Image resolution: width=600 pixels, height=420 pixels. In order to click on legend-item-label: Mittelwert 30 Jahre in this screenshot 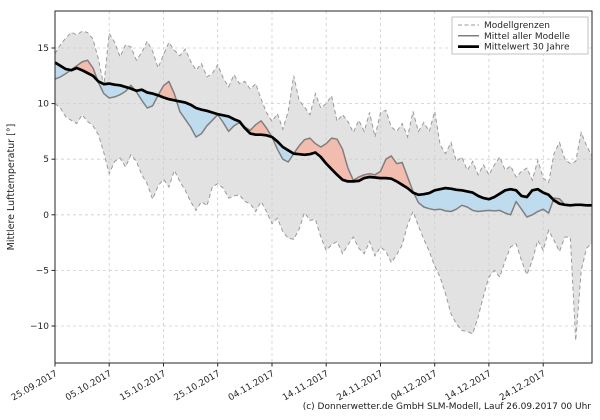, I will do `click(527, 48)`.